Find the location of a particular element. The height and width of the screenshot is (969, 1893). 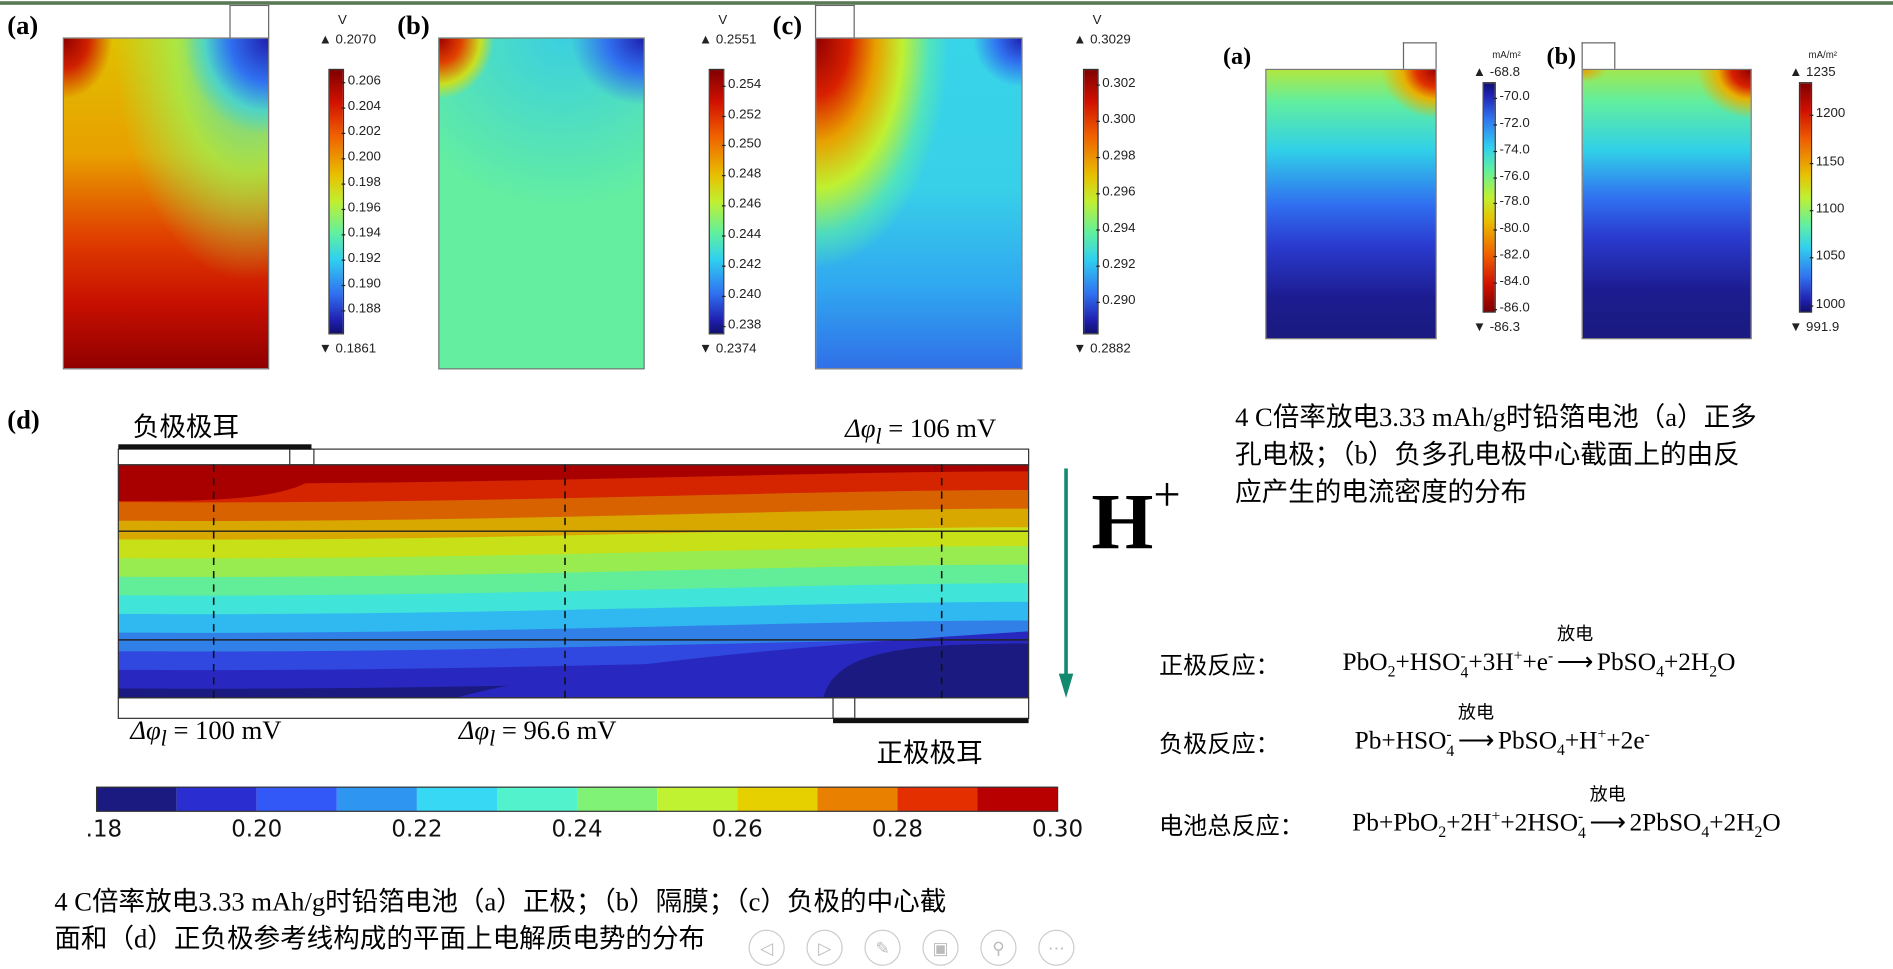

colorbar-c-max: ▲ 0.3029 is located at coordinates (1102, 40).